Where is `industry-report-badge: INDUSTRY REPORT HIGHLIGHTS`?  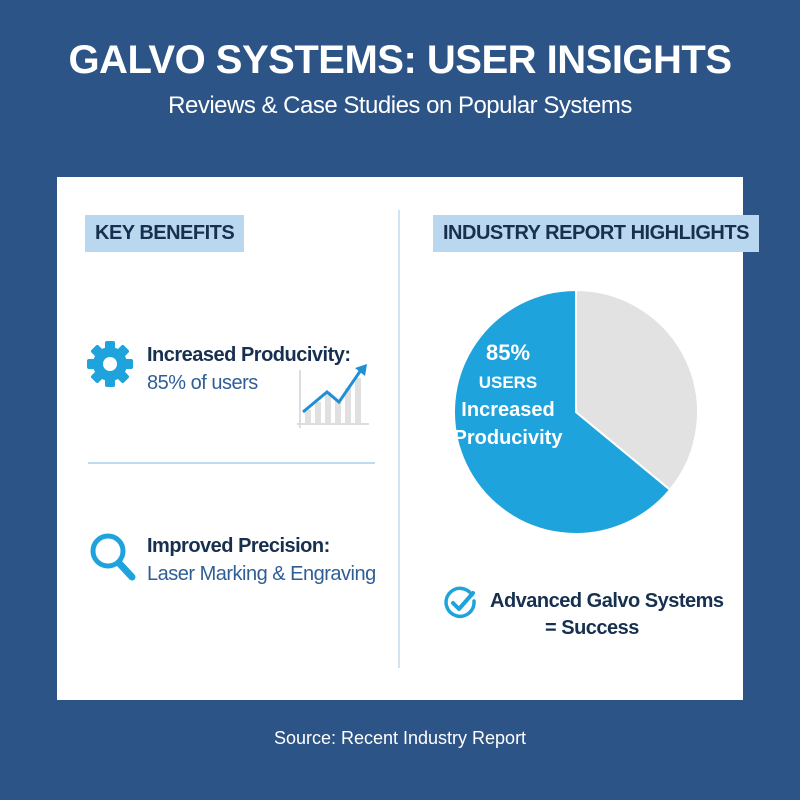 industry-report-badge: INDUSTRY REPORT HIGHLIGHTS is located at coordinates (596, 233).